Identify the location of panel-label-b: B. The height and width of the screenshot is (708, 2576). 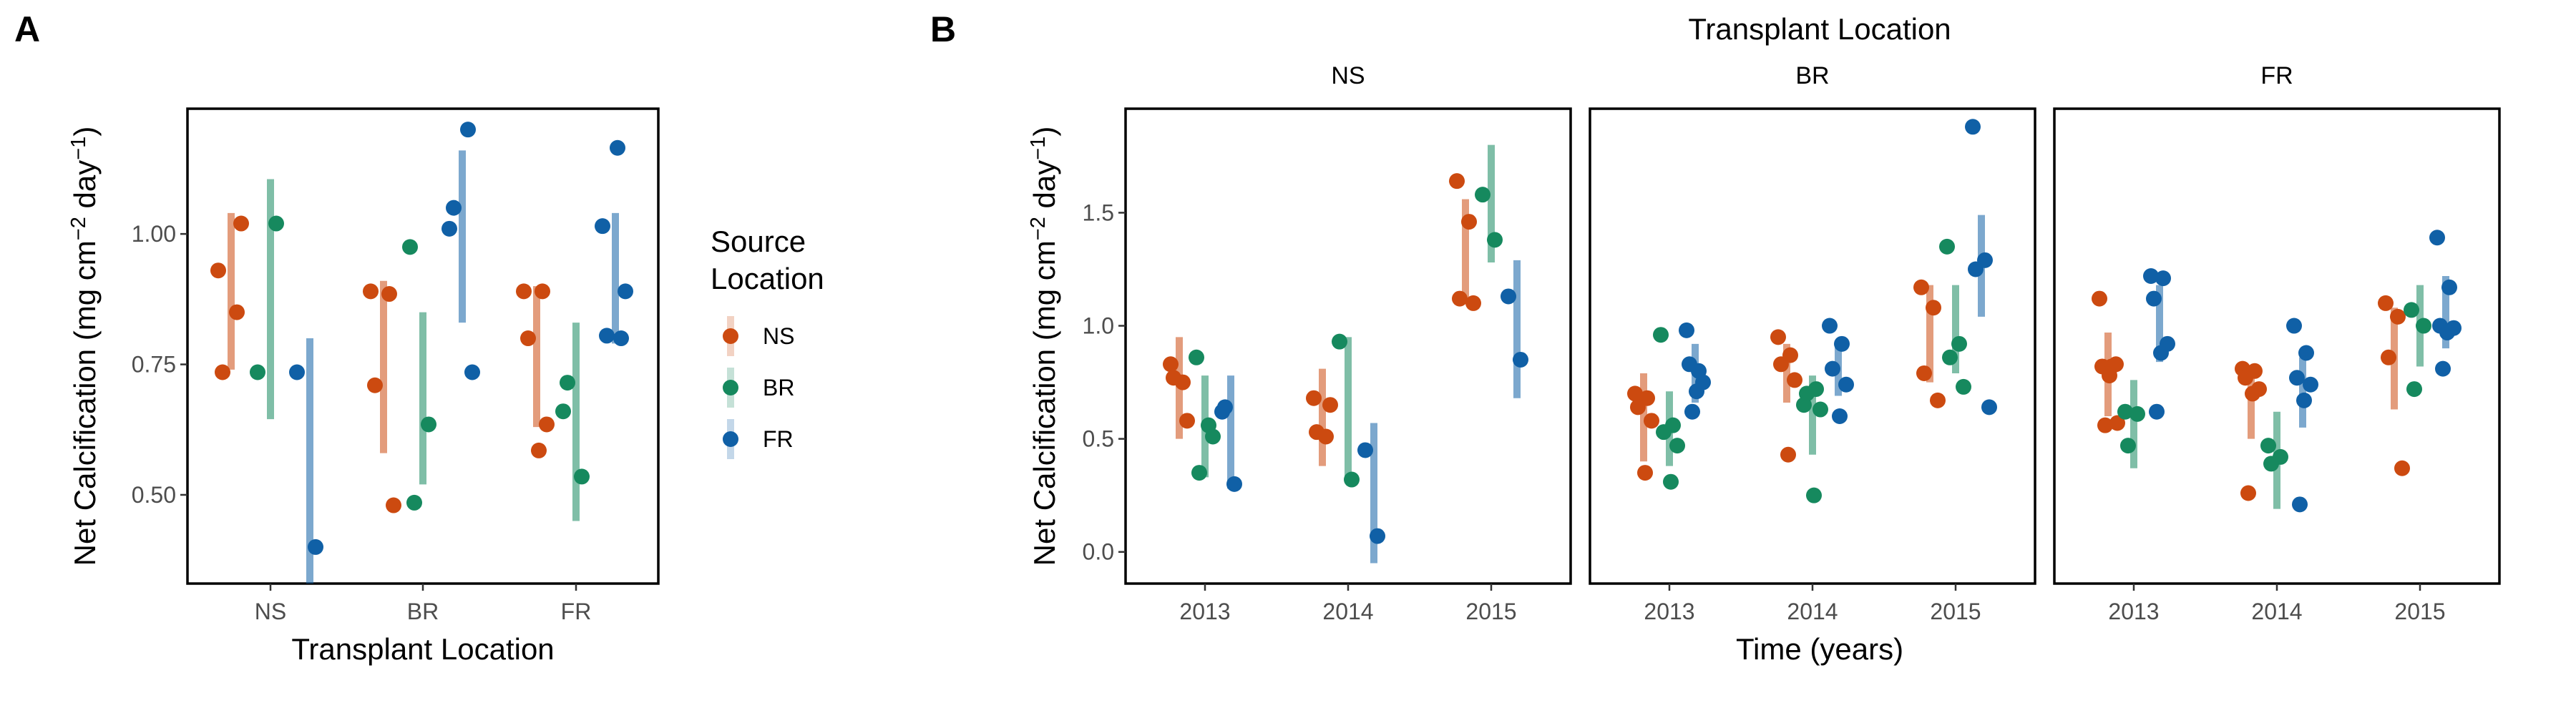
(943, 29).